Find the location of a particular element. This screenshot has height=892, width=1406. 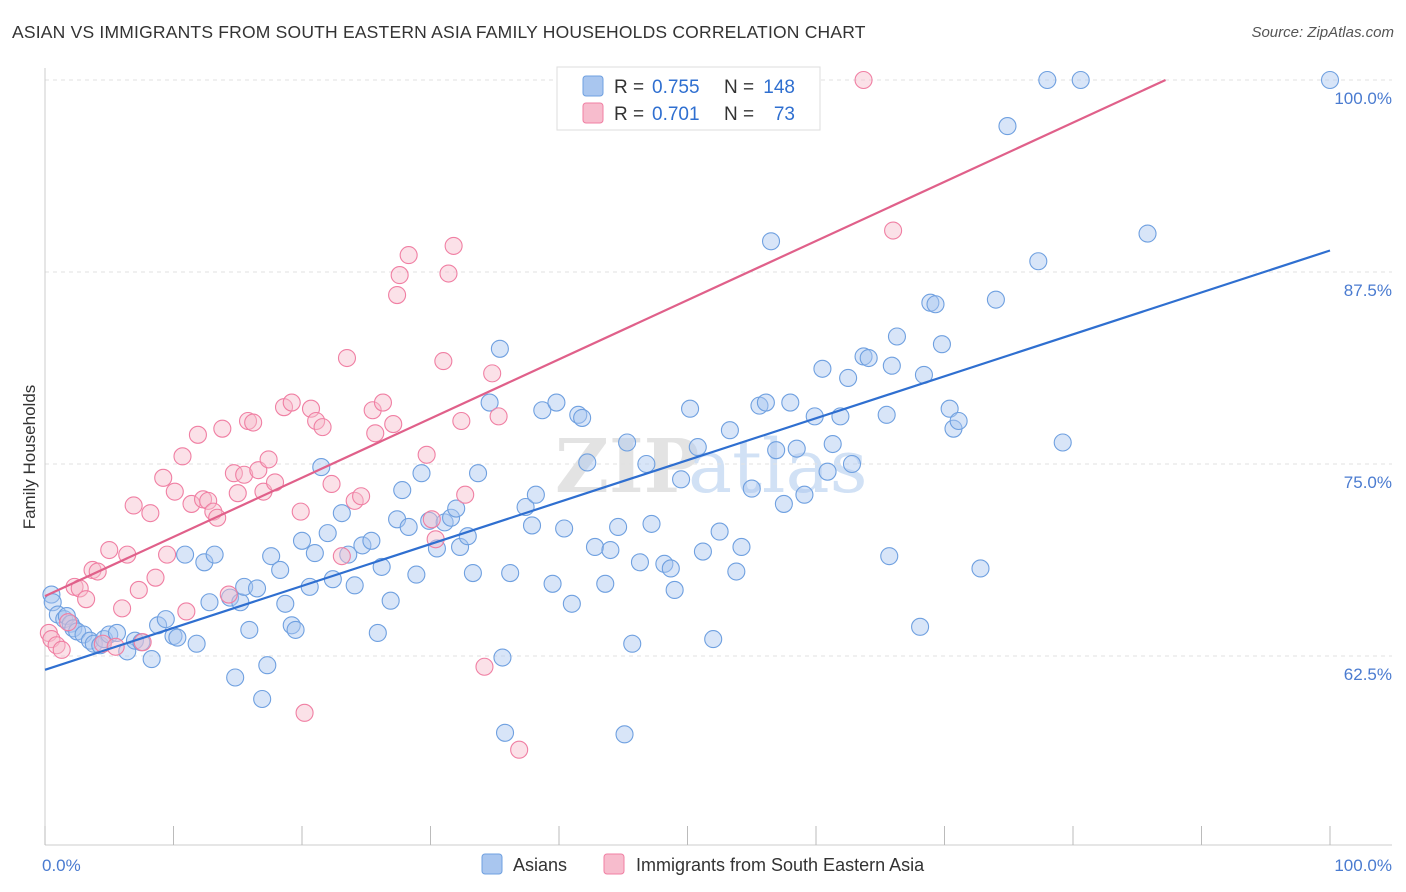

stats-legend-n-label-immigrants: N = is located at coordinates (739, 114).